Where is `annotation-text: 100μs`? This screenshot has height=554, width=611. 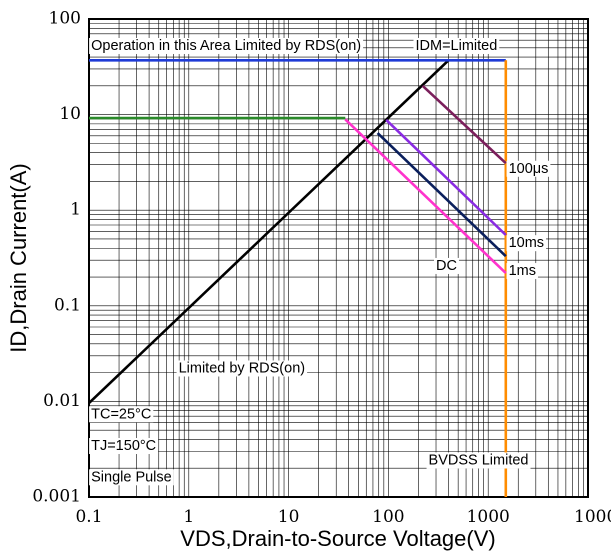 annotation-text: 100μs is located at coordinates (529, 169).